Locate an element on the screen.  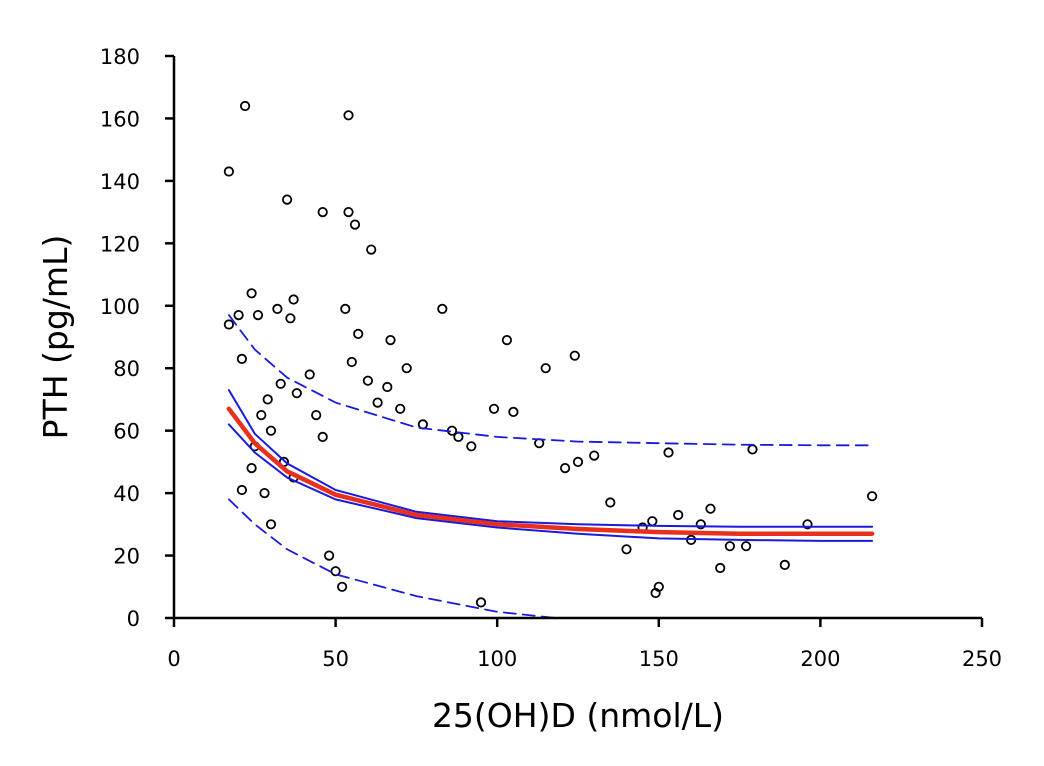
y-tick-label: 40 is located at coordinates (126, 494).